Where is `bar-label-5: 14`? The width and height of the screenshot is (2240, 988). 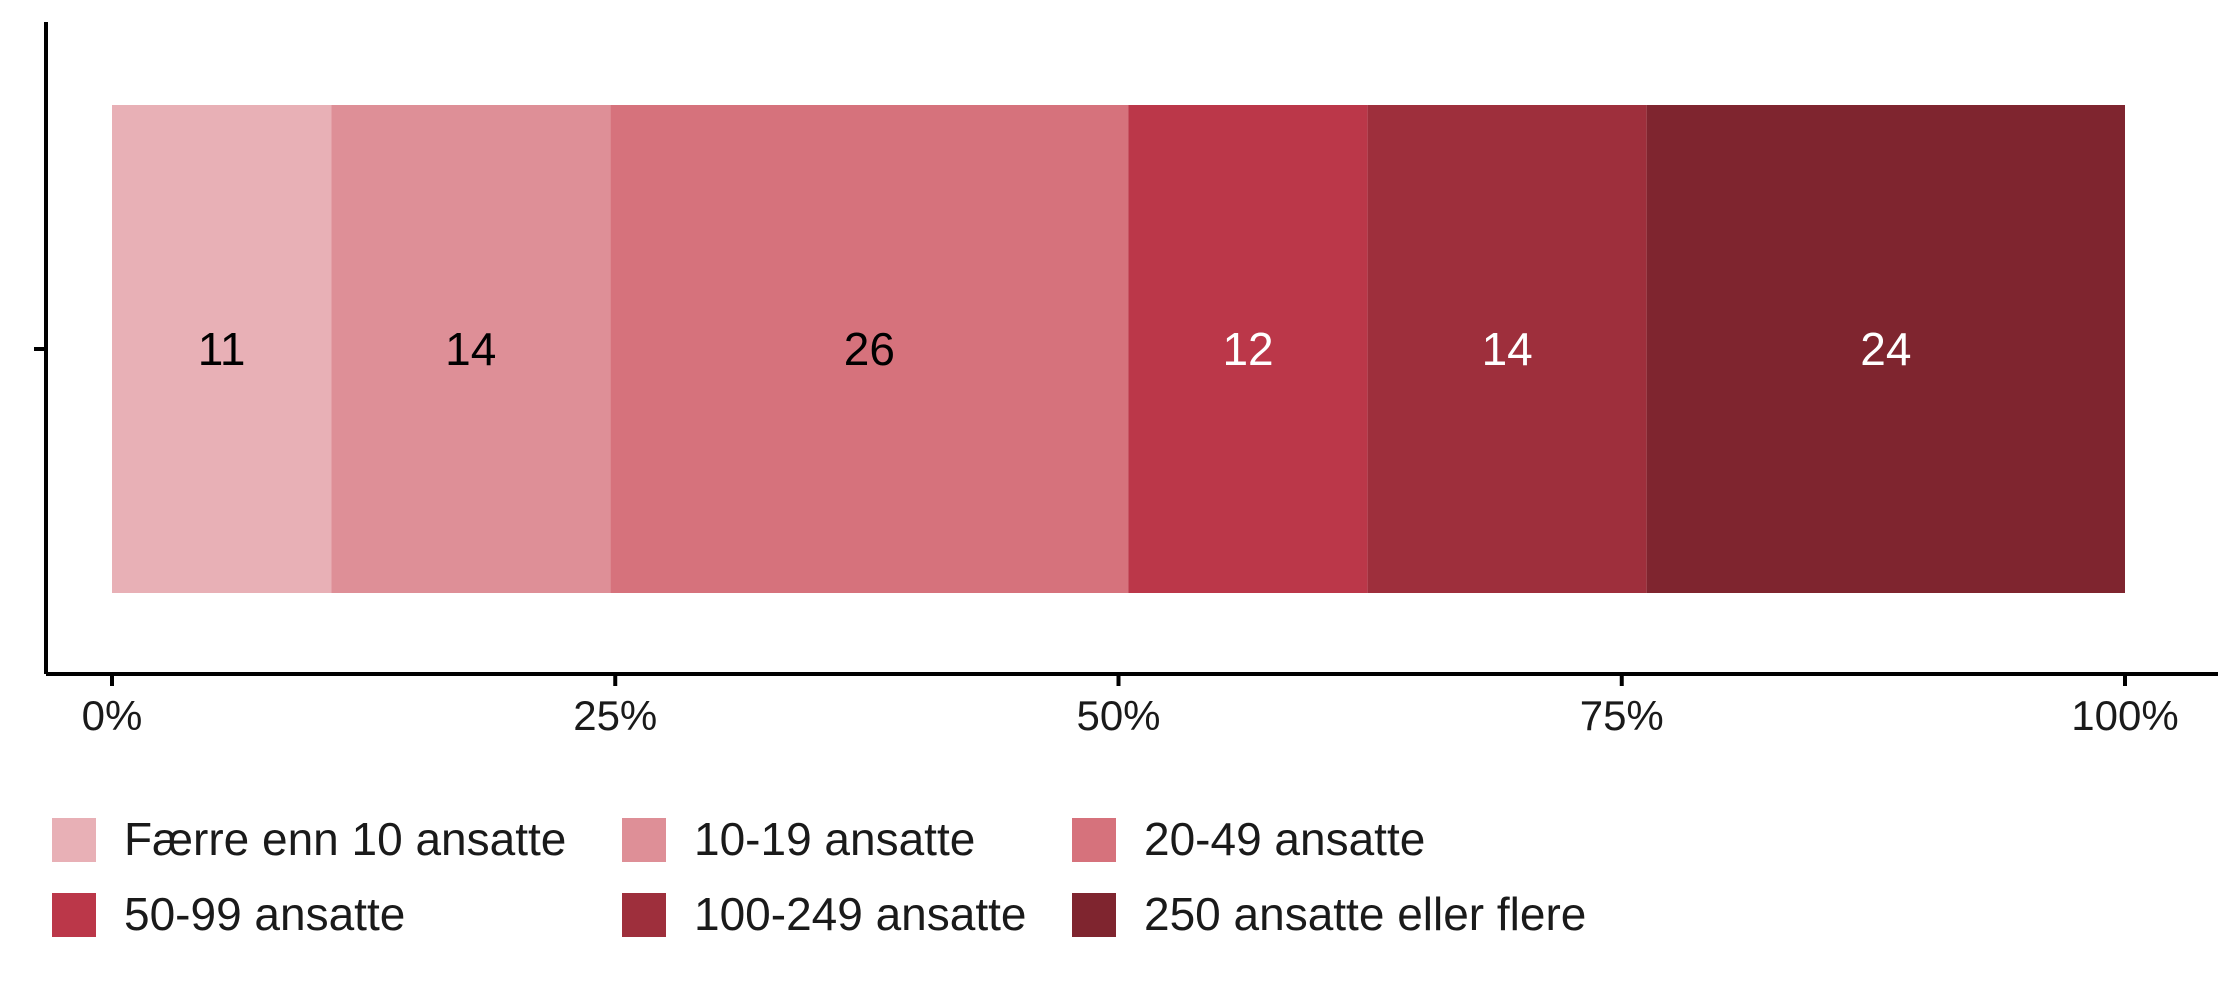 bar-label-5: 14 is located at coordinates (1507, 349).